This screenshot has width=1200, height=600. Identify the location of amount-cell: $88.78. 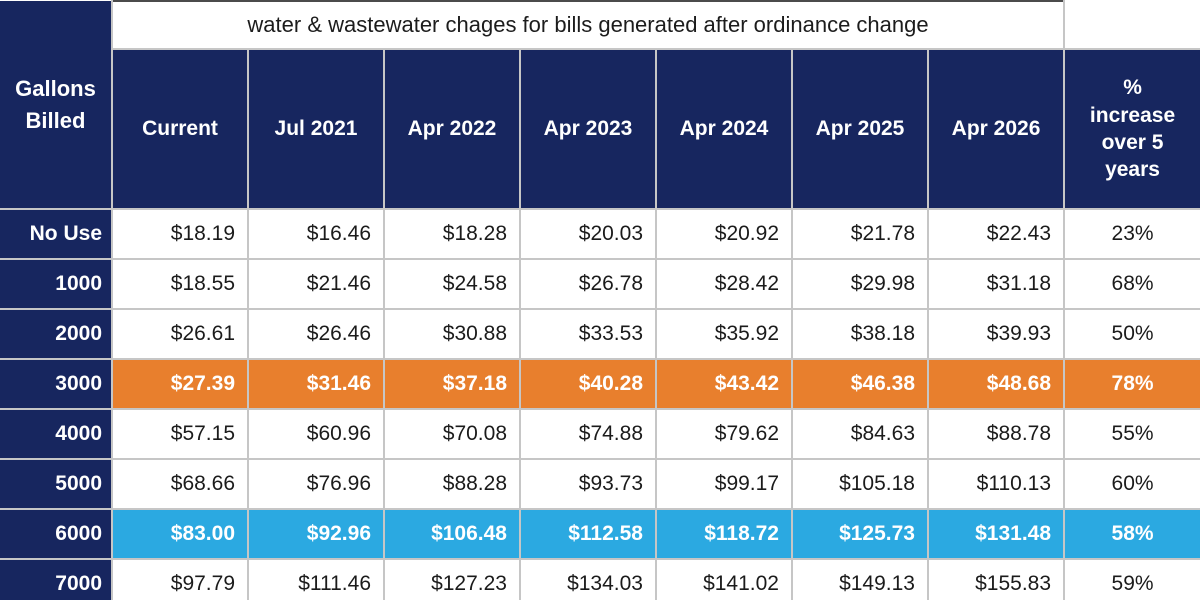
(996, 434).